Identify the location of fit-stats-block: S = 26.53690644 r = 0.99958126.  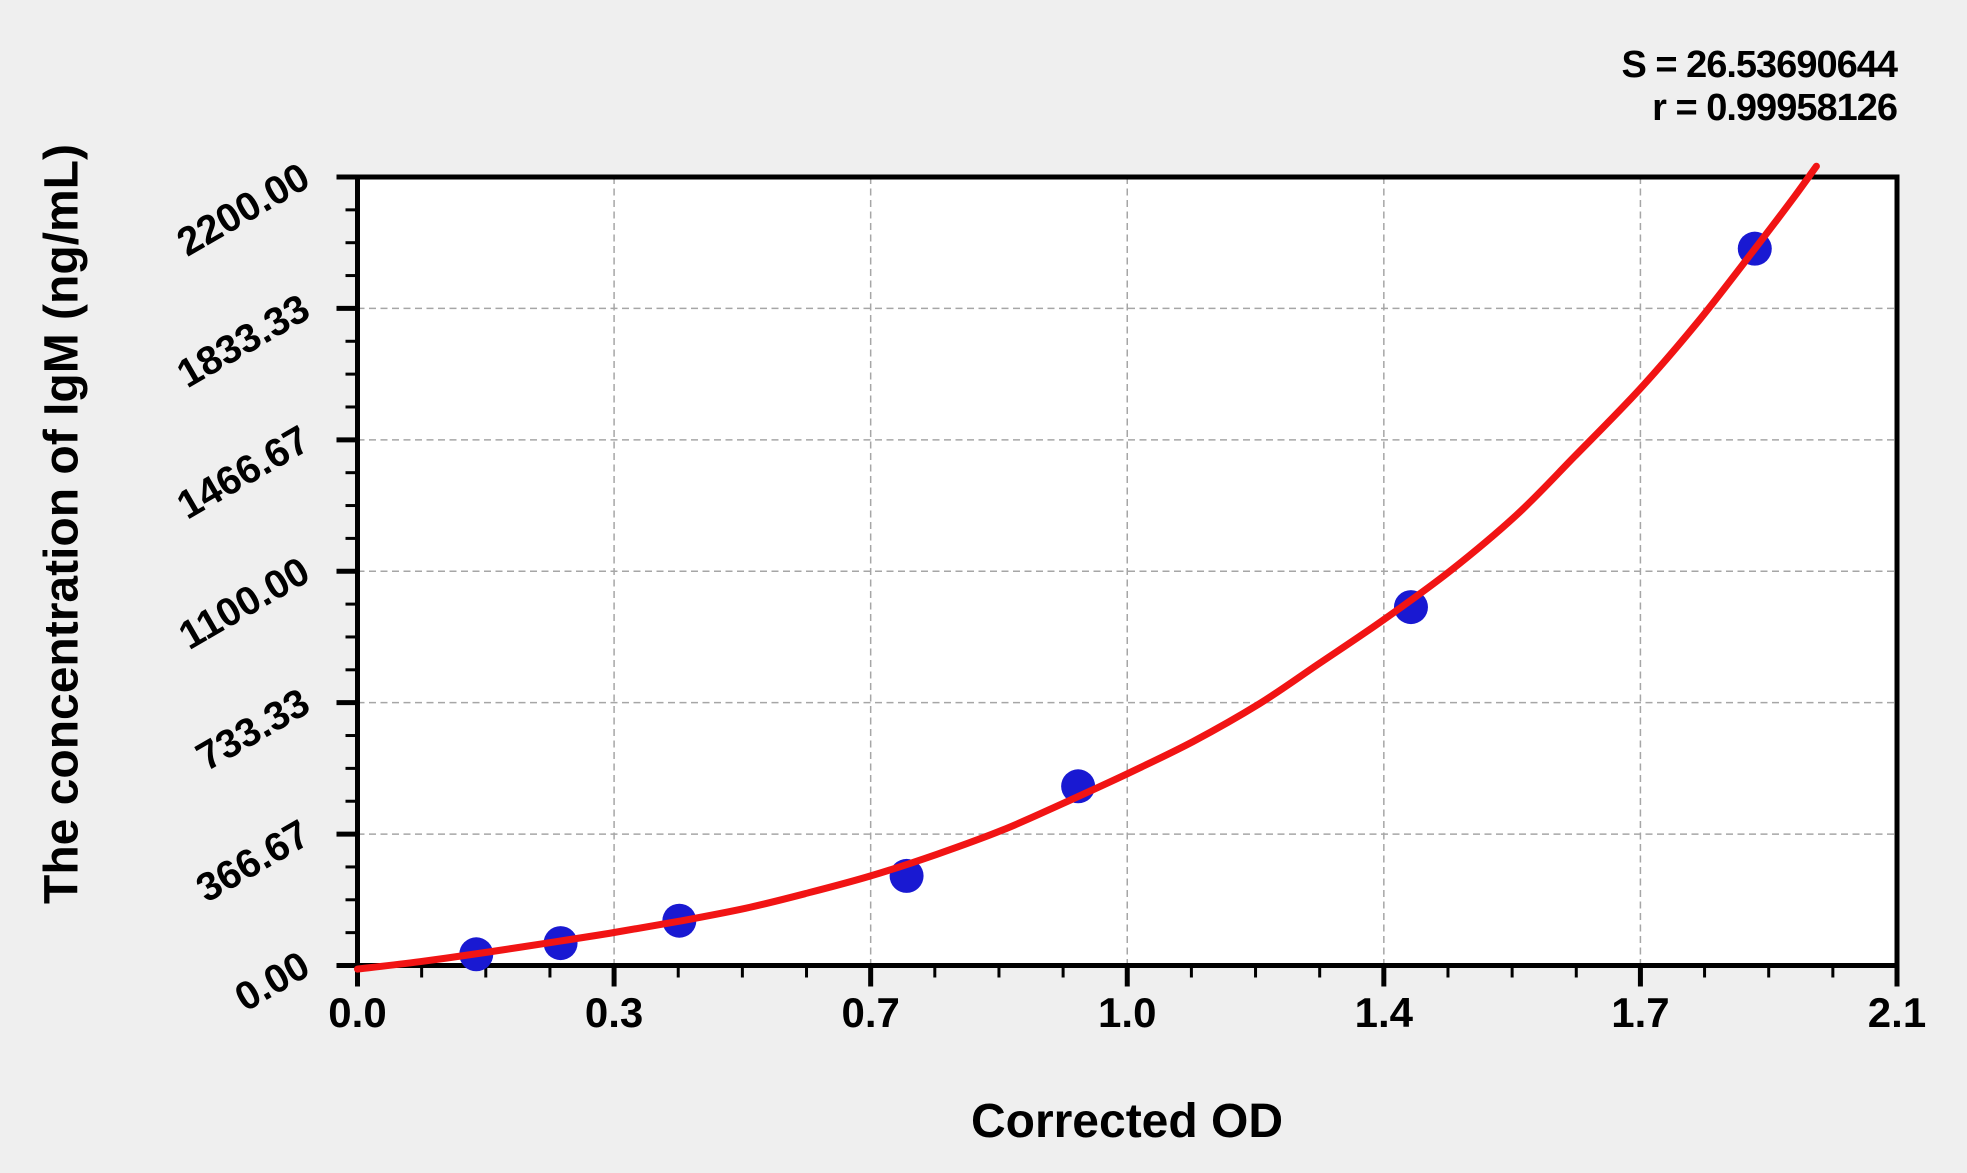
(1759, 87).